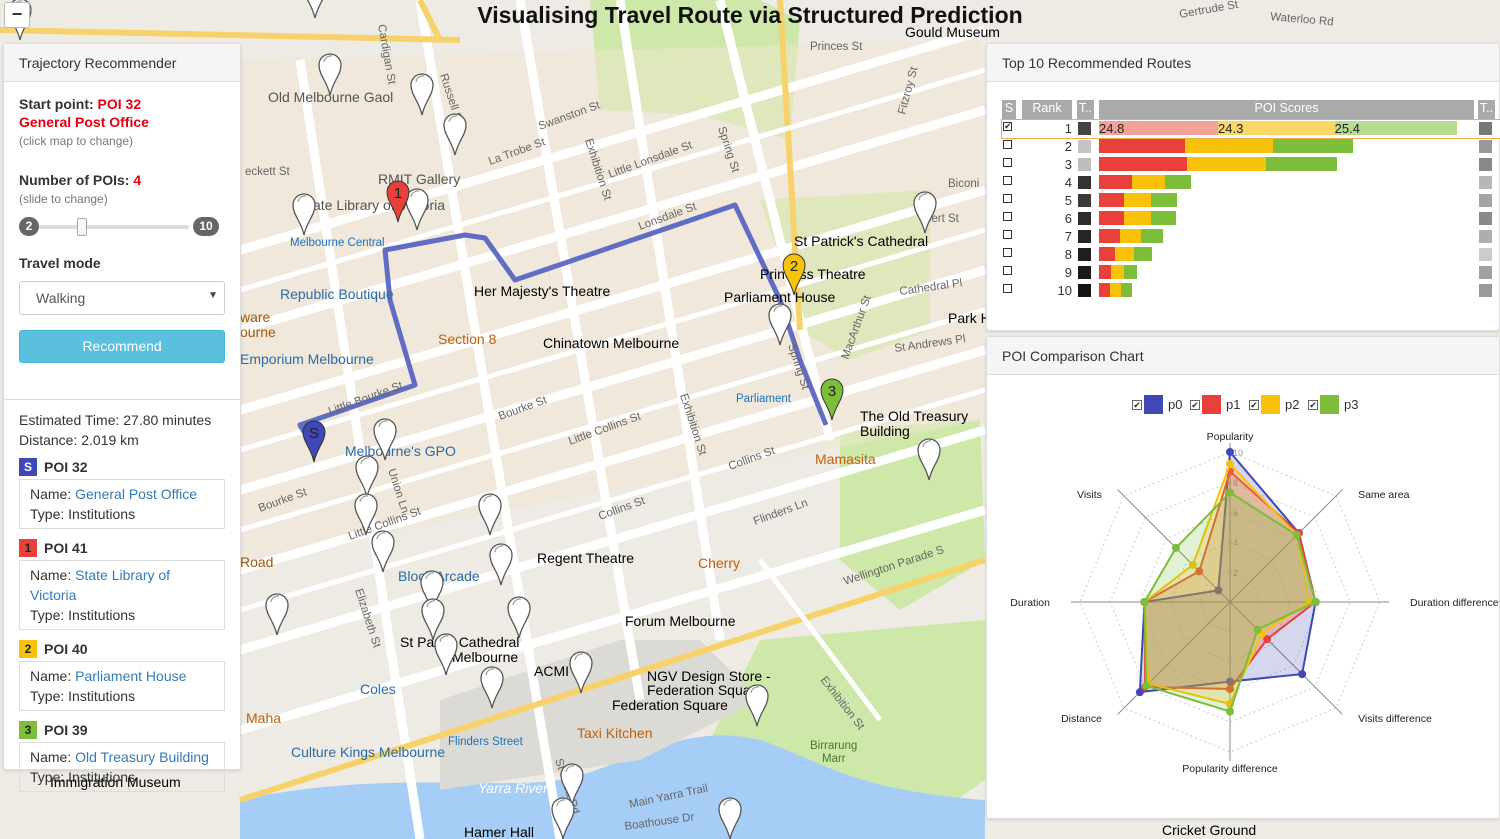 Image resolution: width=1500 pixels, height=839 pixels. Describe the element at coordinates (1235, 573) in the screenshot. I see `radar-tick-label: 2` at that location.